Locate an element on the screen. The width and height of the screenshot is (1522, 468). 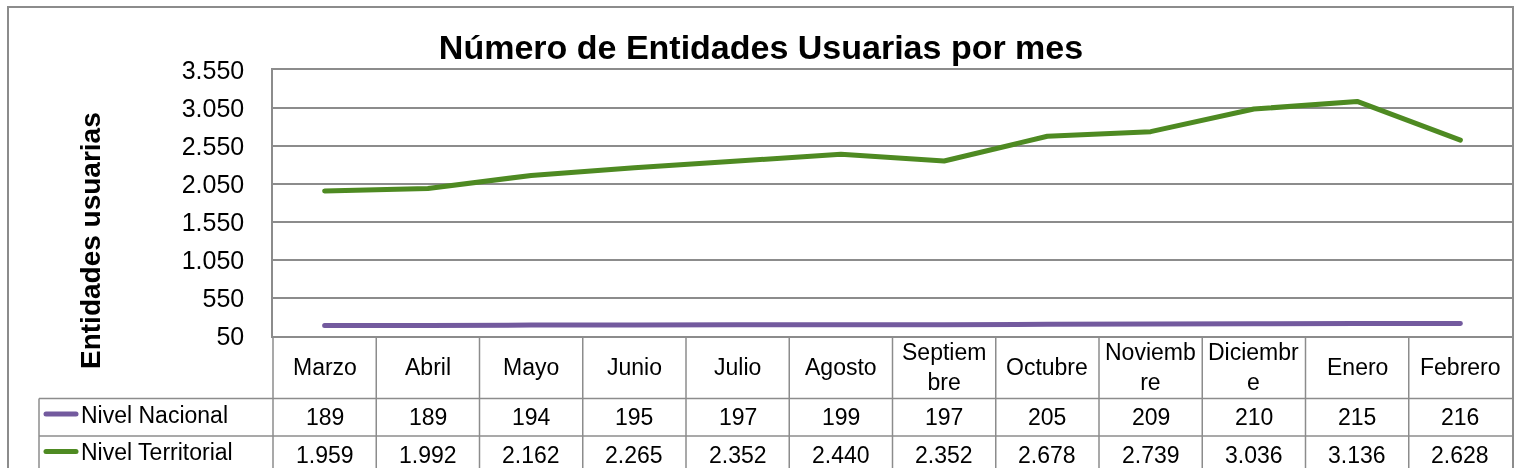
x-tick-label: Octubre is located at coordinates (1047, 367).